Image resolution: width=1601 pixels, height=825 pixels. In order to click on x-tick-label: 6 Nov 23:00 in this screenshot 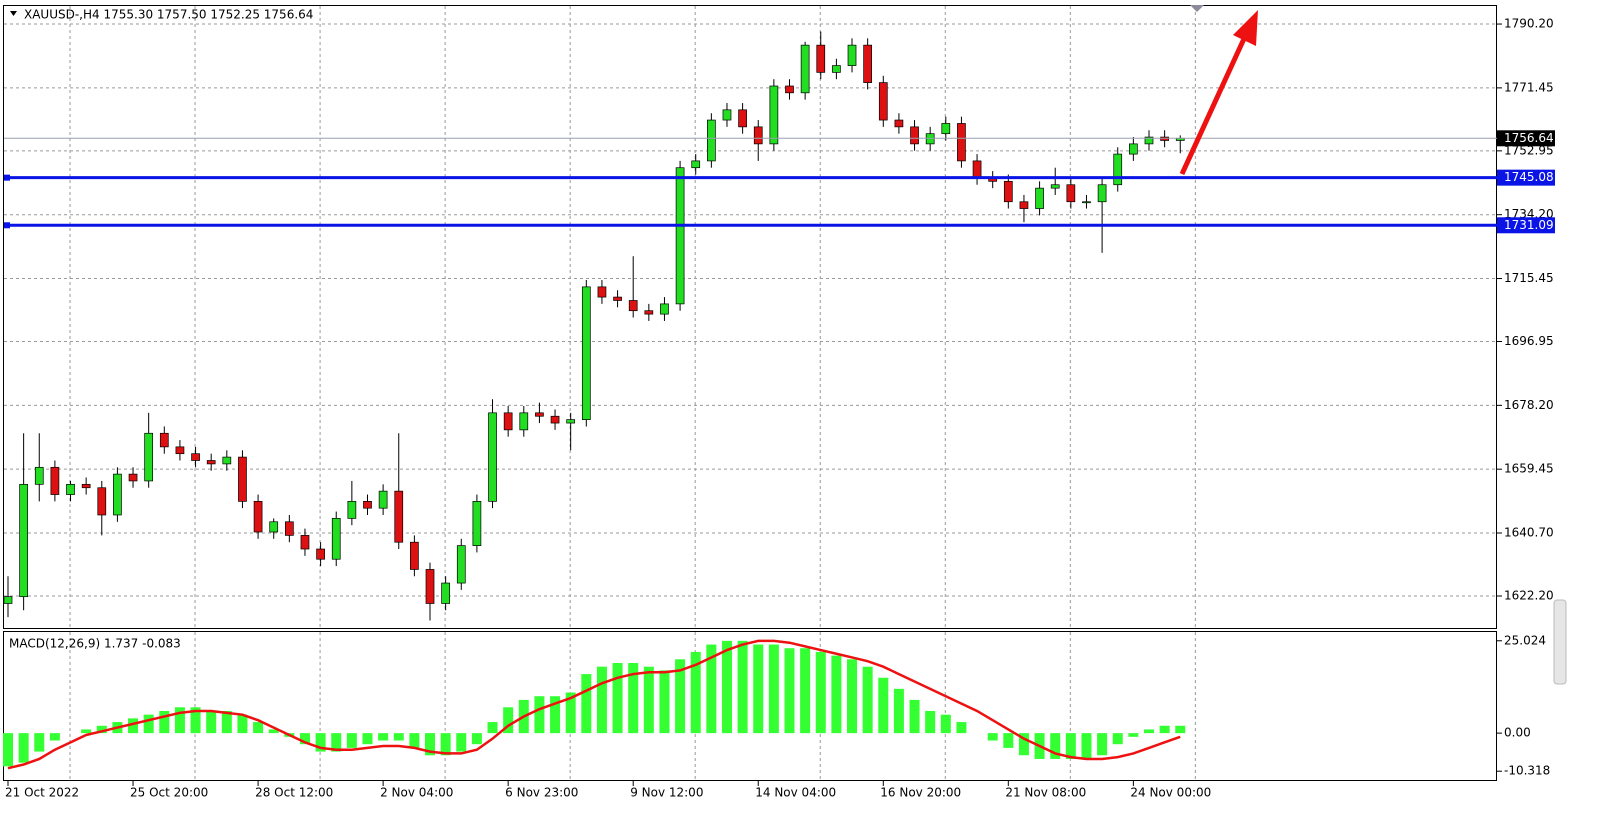, I will do `click(541, 793)`.